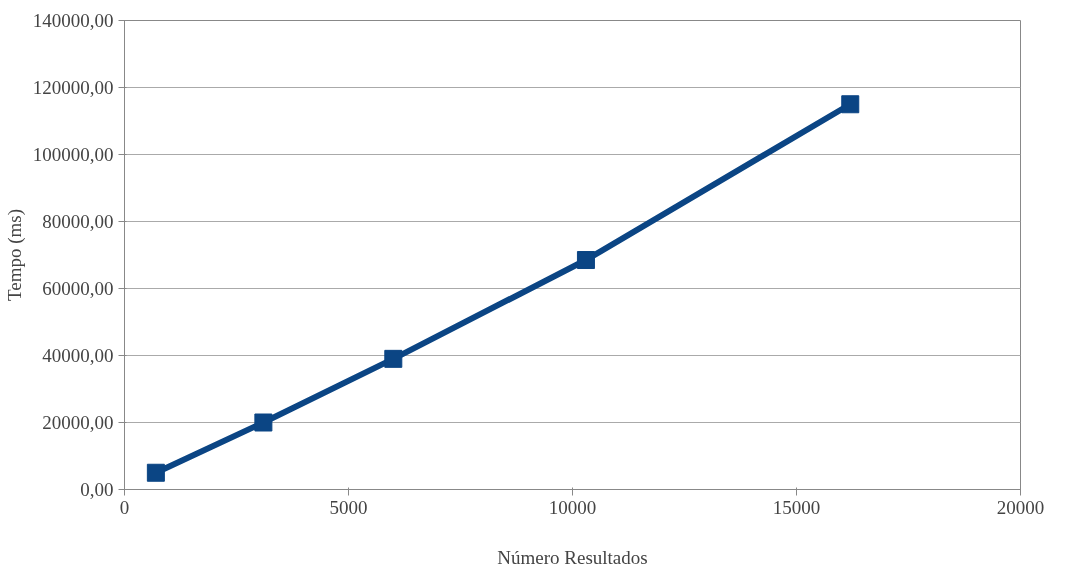 The width and height of the screenshot is (1068, 578). What do you see at coordinates (73, 87) in the screenshot?
I see `y-tick-label: 120000,00` at bounding box center [73, 87].